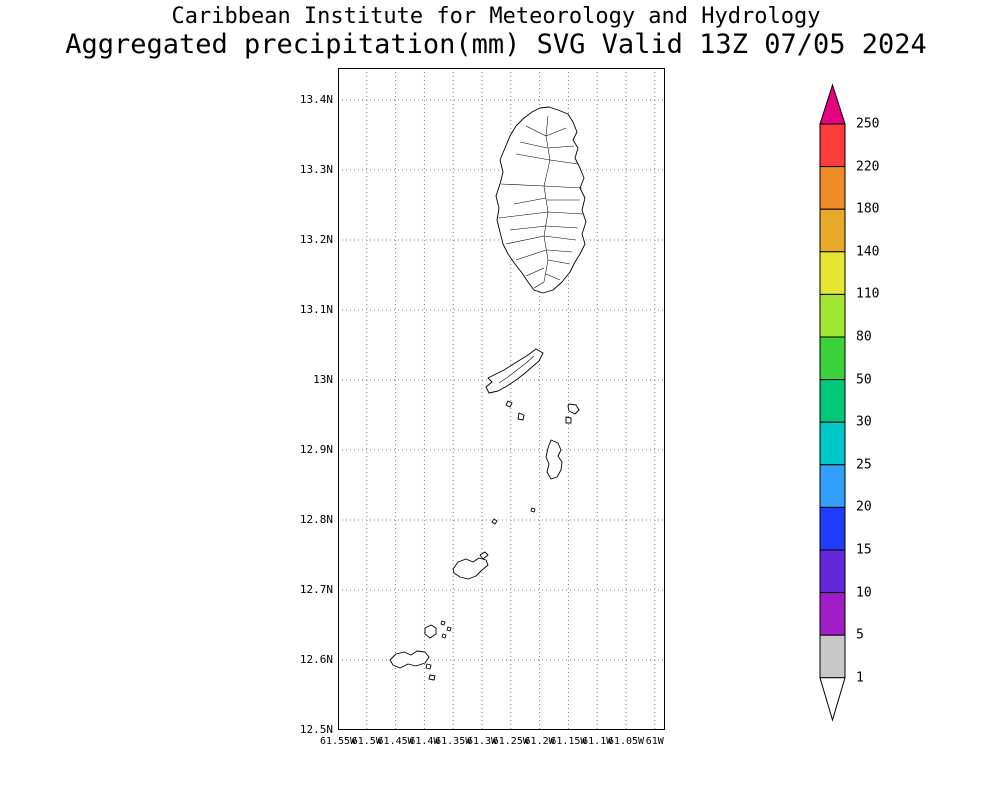 The height and width of the screenshot is (800, 1000). Describe the element at coordinates (832, 104) in the screenshot. I see `colorbar-arrow-top` at that location.